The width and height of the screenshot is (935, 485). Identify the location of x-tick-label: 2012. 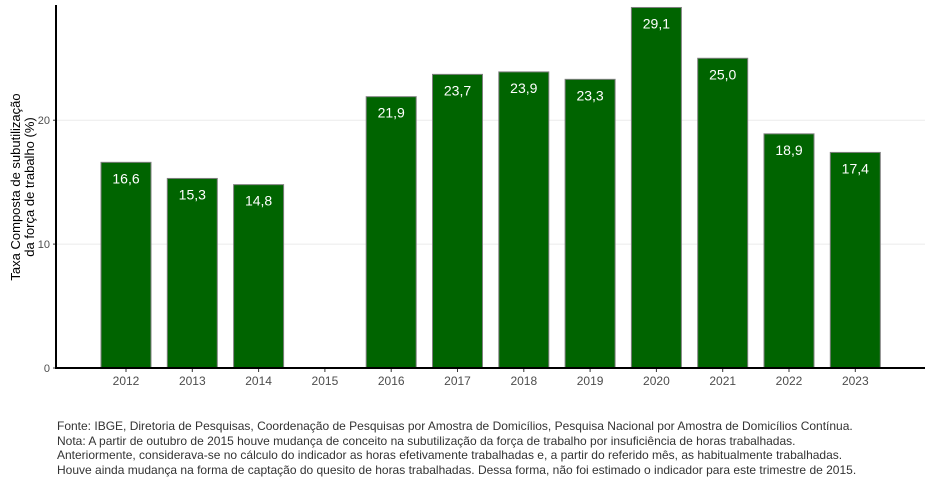
(126, 381).